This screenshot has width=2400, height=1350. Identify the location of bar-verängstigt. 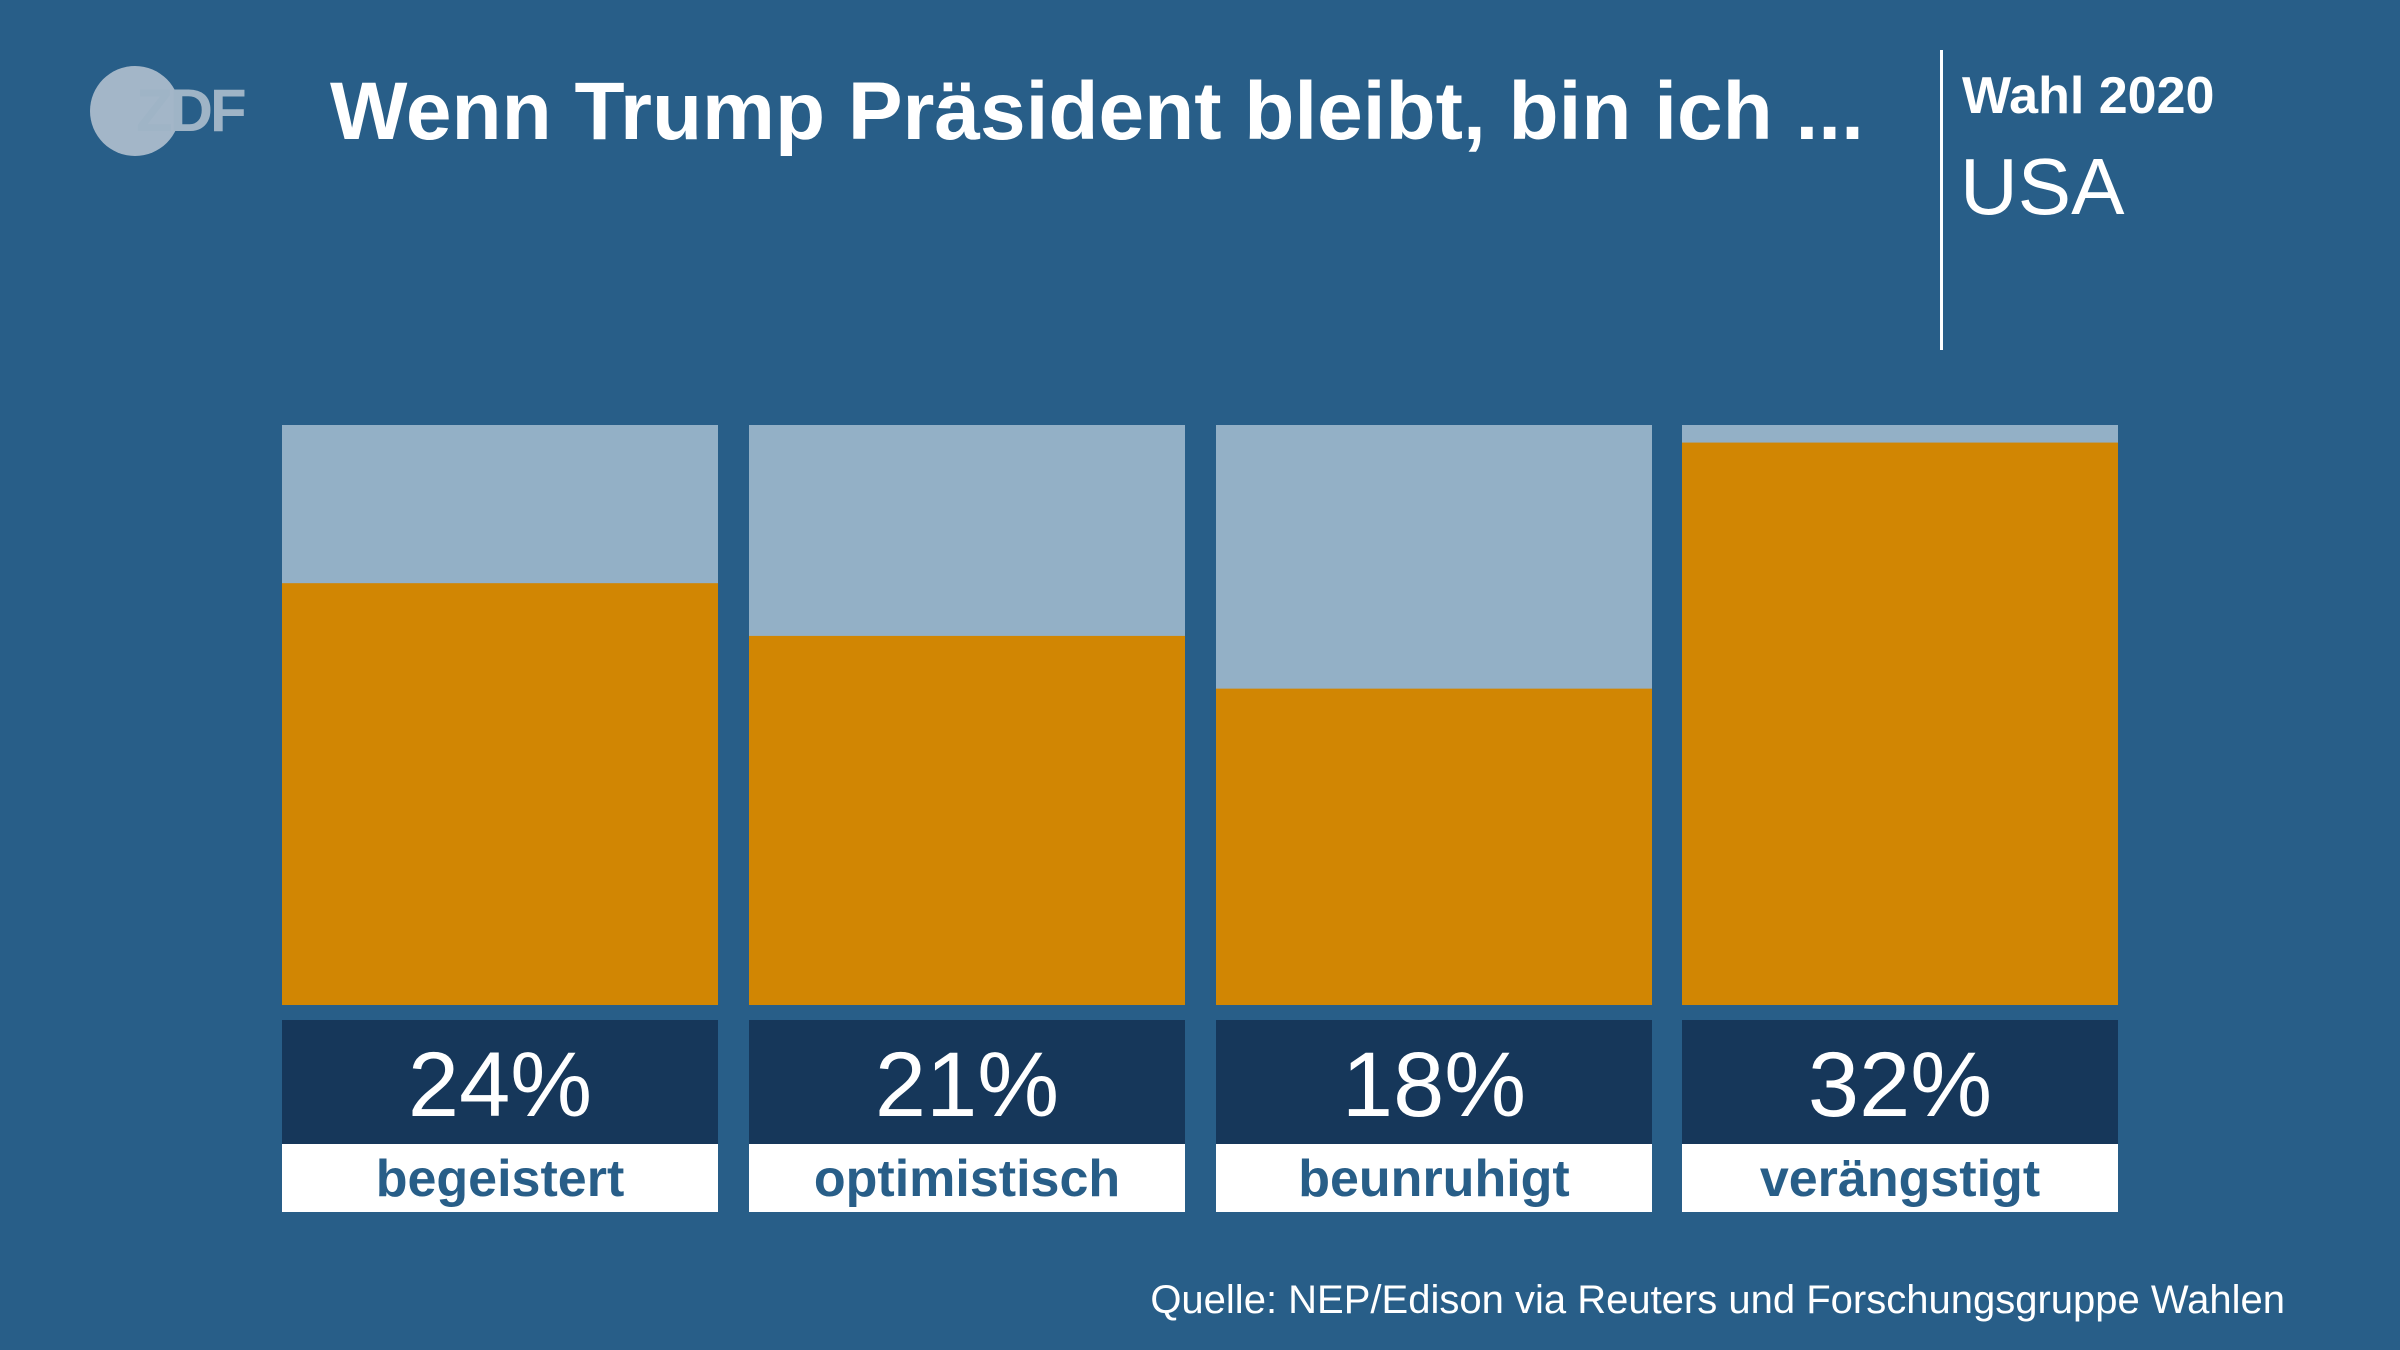
(1900, 723).